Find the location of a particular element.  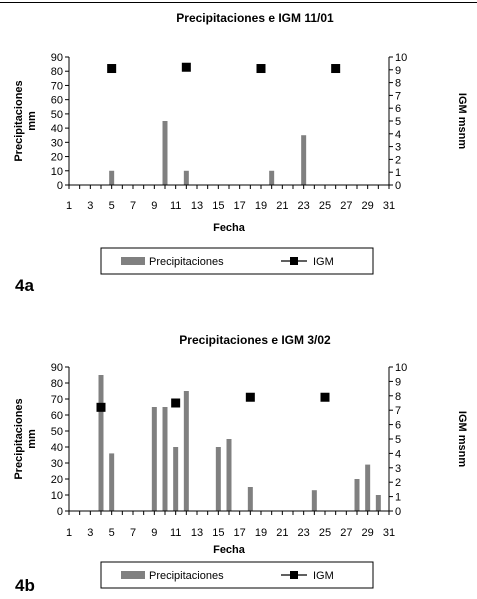

y2-tick-label: 8 is located at coordinates (398, 397).